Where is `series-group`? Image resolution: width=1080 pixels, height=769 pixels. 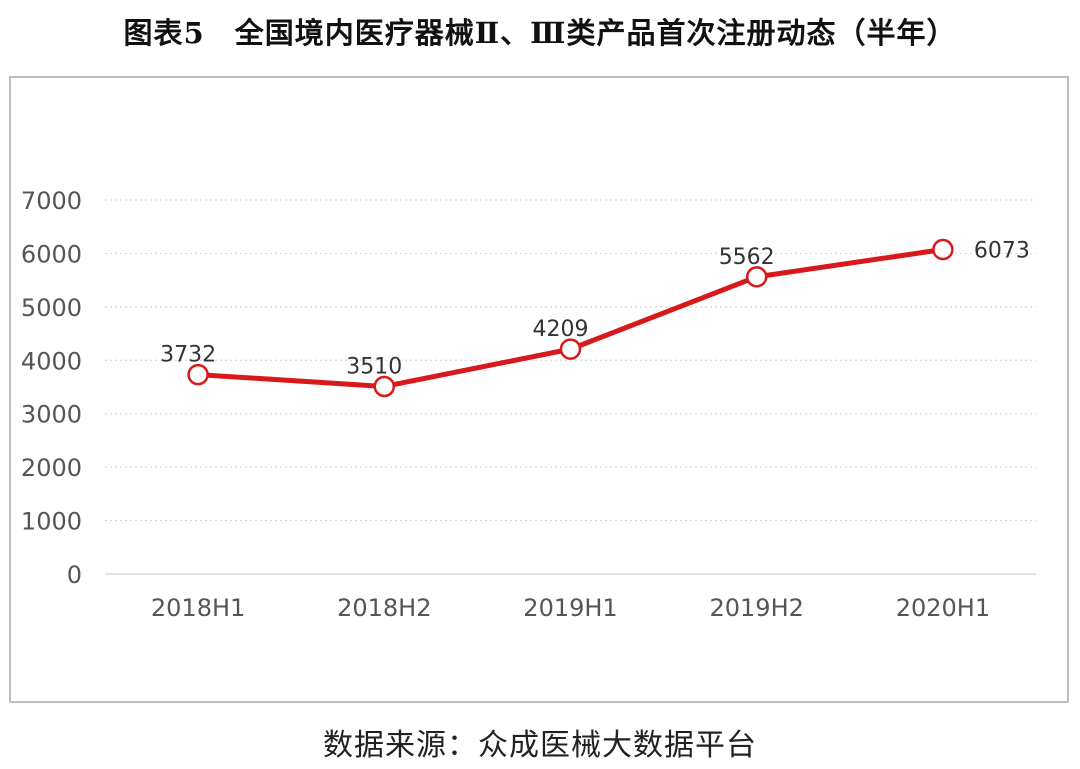 series-group is located at coordinates (570, 318).